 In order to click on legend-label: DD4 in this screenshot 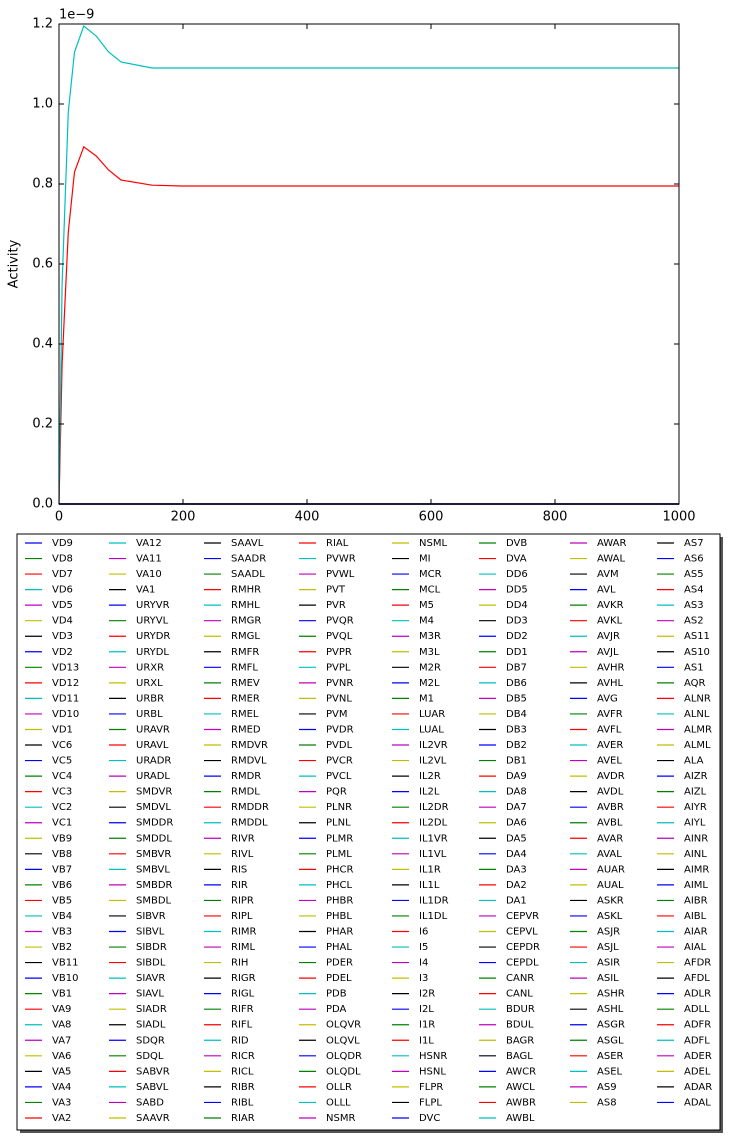, I will do `click(517, 605)`.